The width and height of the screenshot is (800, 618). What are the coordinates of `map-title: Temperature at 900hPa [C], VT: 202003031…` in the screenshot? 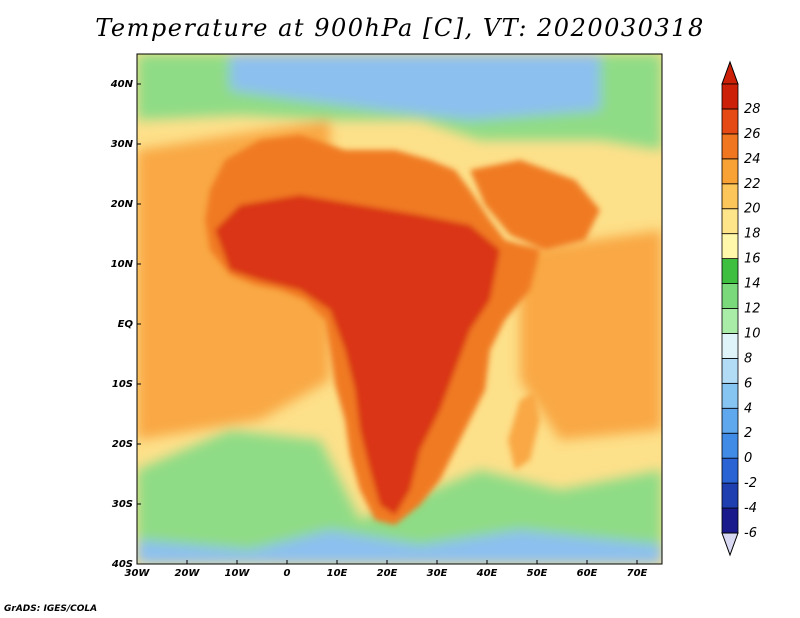 It's located at (400, 28).